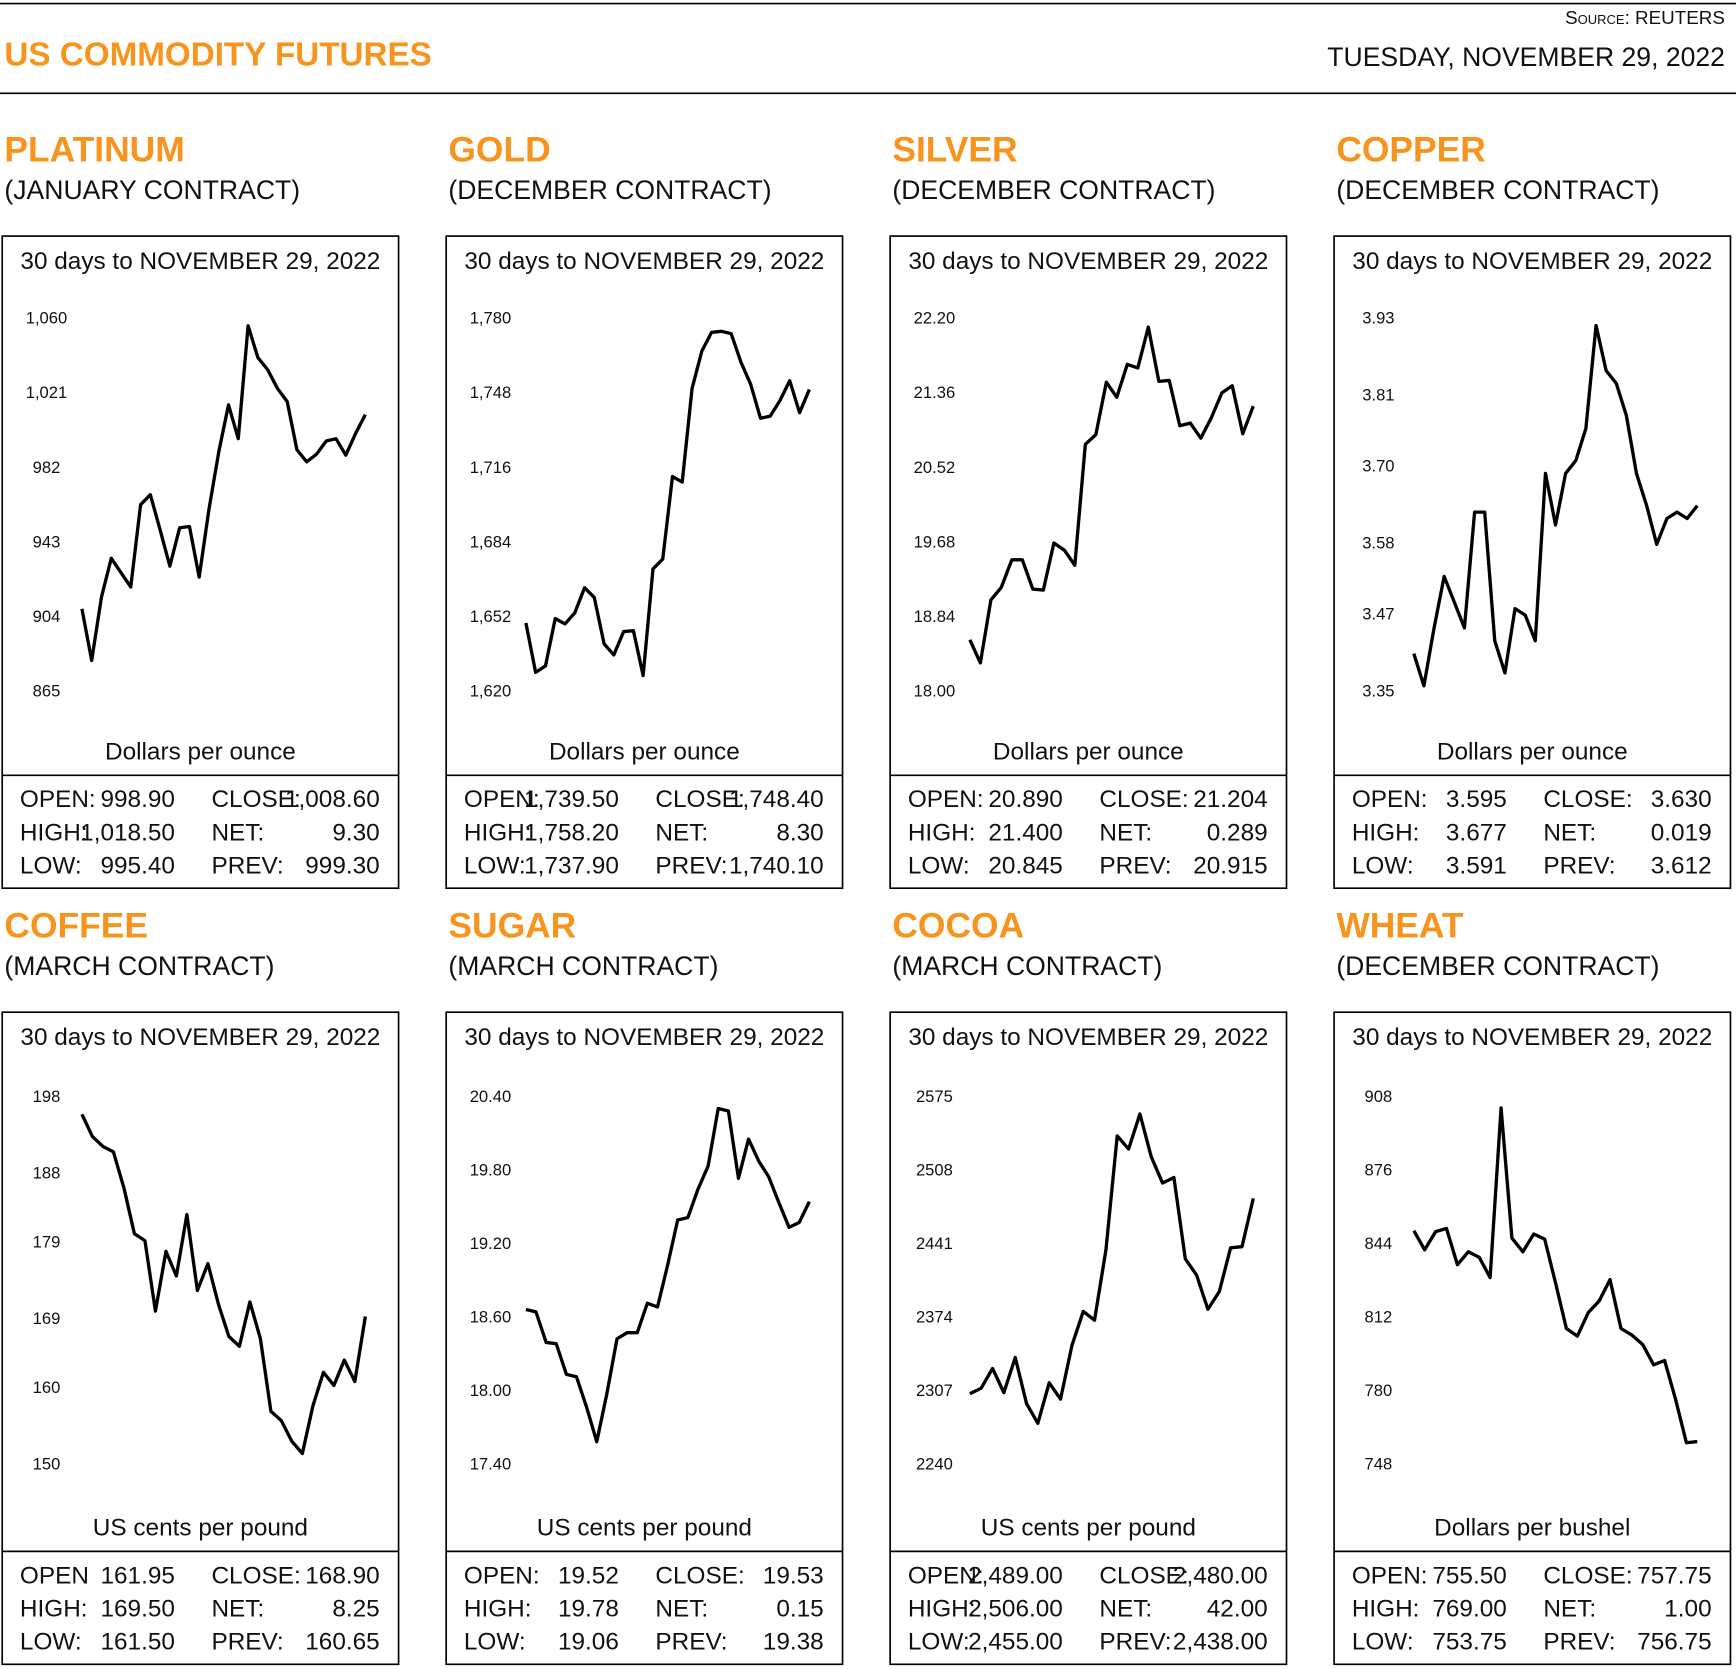 The height and width of the screenshot is (1669, 1736). What do you see at coordinates (342, 1575) in the screenshot?
I see `stat-value: 168.90` at bounding box center [342, 1575].